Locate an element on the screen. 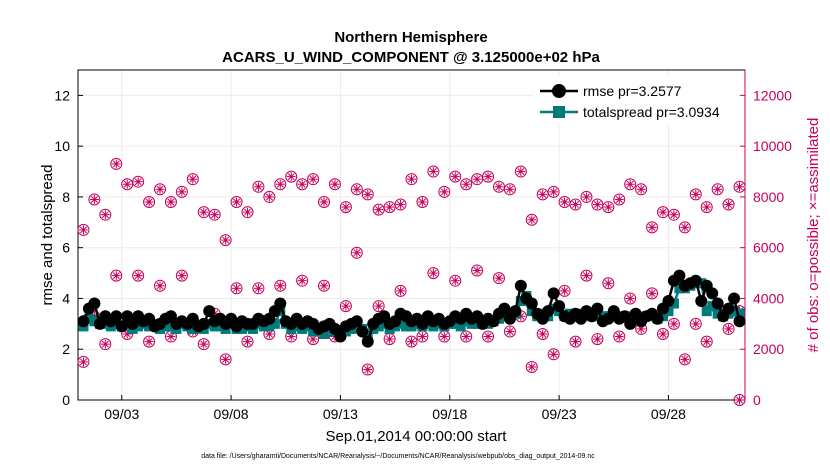 The width and height of the screenshot is (830, 470). y-axis-left-ticks: 0 2 4 6 8 10 12 is located at coordinates (68, 247).